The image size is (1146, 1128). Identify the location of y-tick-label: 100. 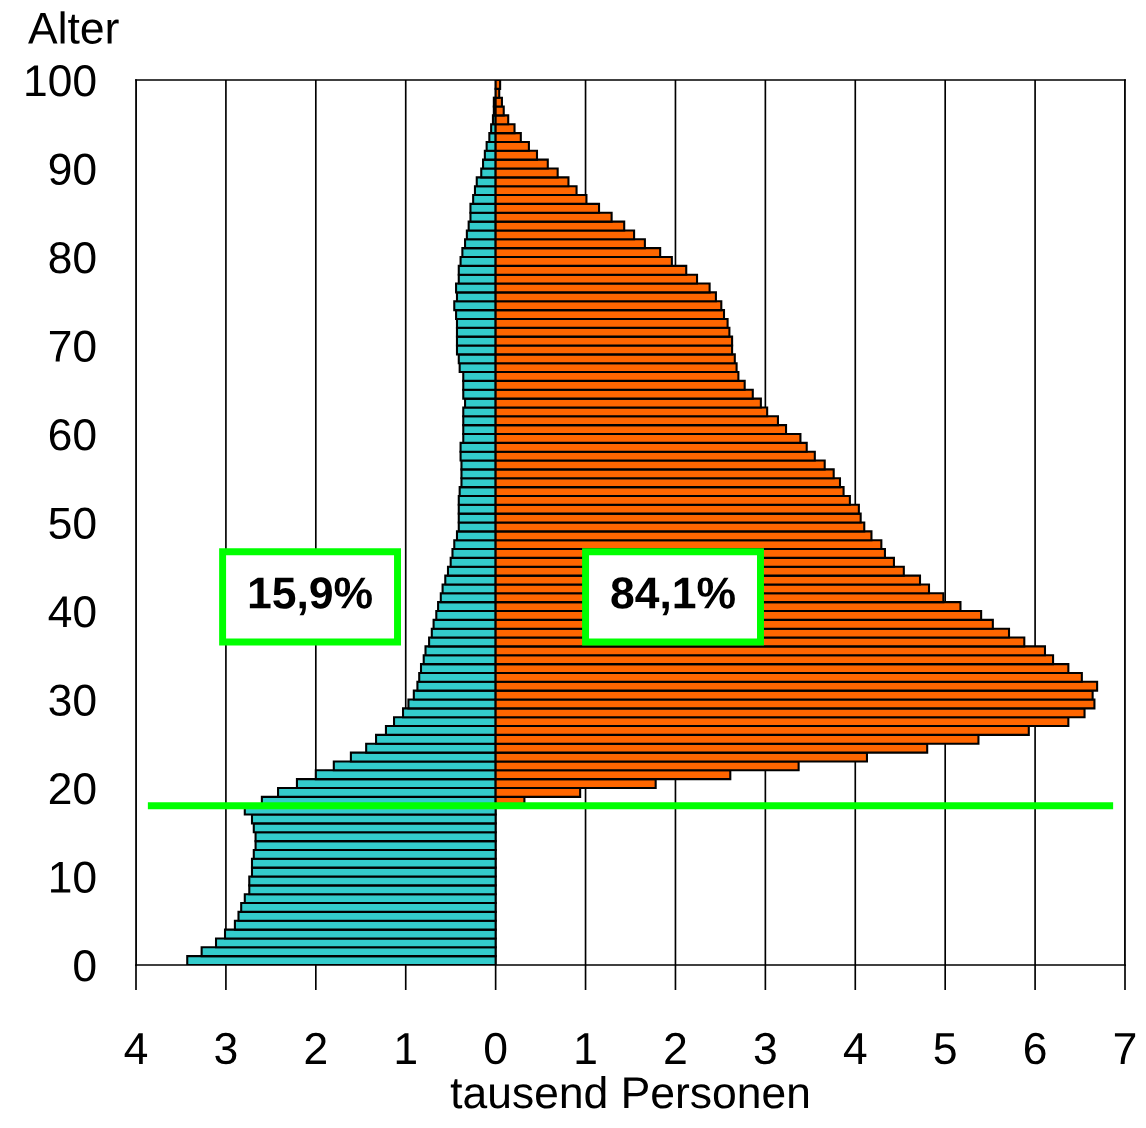
(61, 81).